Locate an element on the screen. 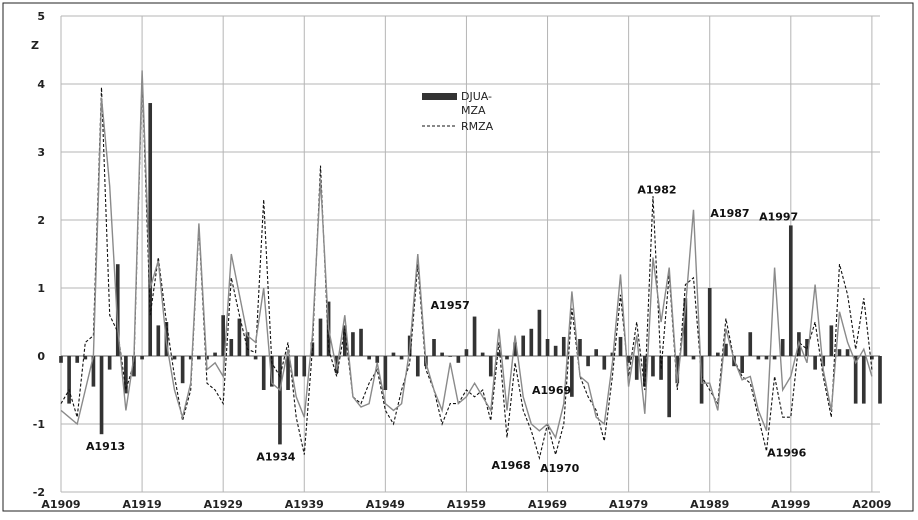 The width and height of the screenshot is (918, 520). x-tick-label: A1929 is located at coordinates (223, 504).